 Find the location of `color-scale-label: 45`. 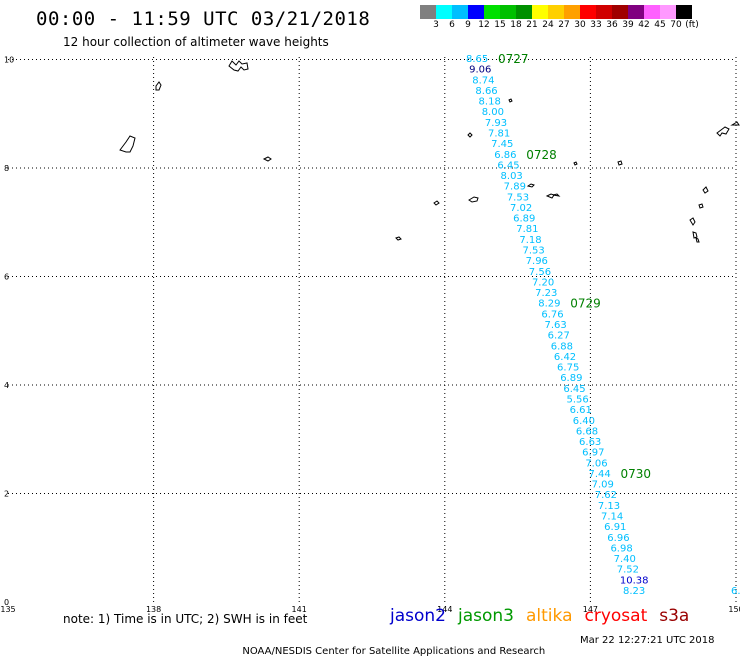

color-scale-label: 45 is located at coordinates (660, 25).